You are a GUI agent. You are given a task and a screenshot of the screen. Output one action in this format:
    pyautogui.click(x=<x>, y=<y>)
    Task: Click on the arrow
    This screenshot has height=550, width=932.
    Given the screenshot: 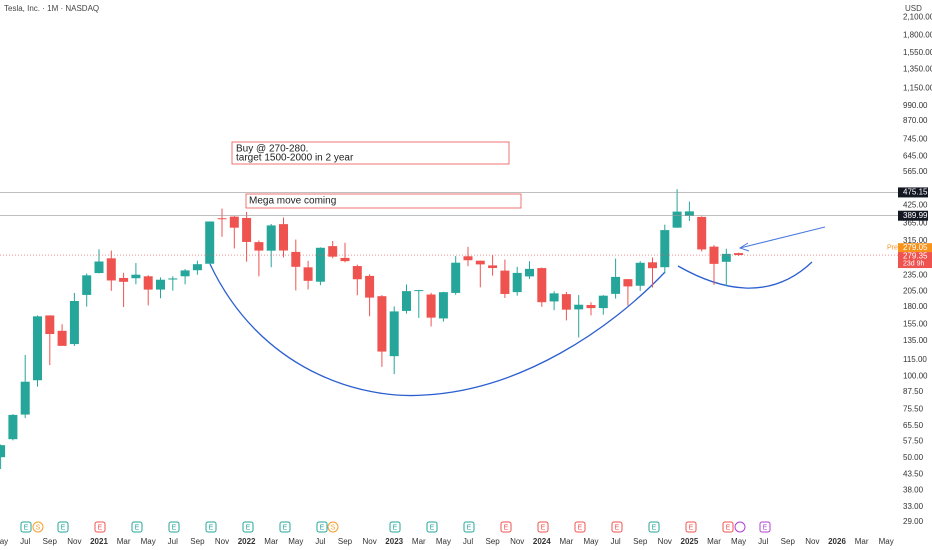 What is the action you would take?
    pyautogui.click(x=782, y=237)
    